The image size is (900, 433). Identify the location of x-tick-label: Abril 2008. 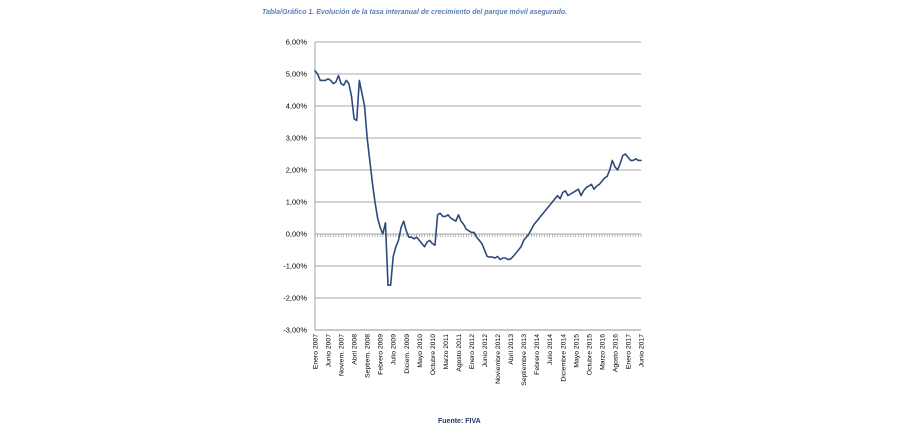
(355, 349).